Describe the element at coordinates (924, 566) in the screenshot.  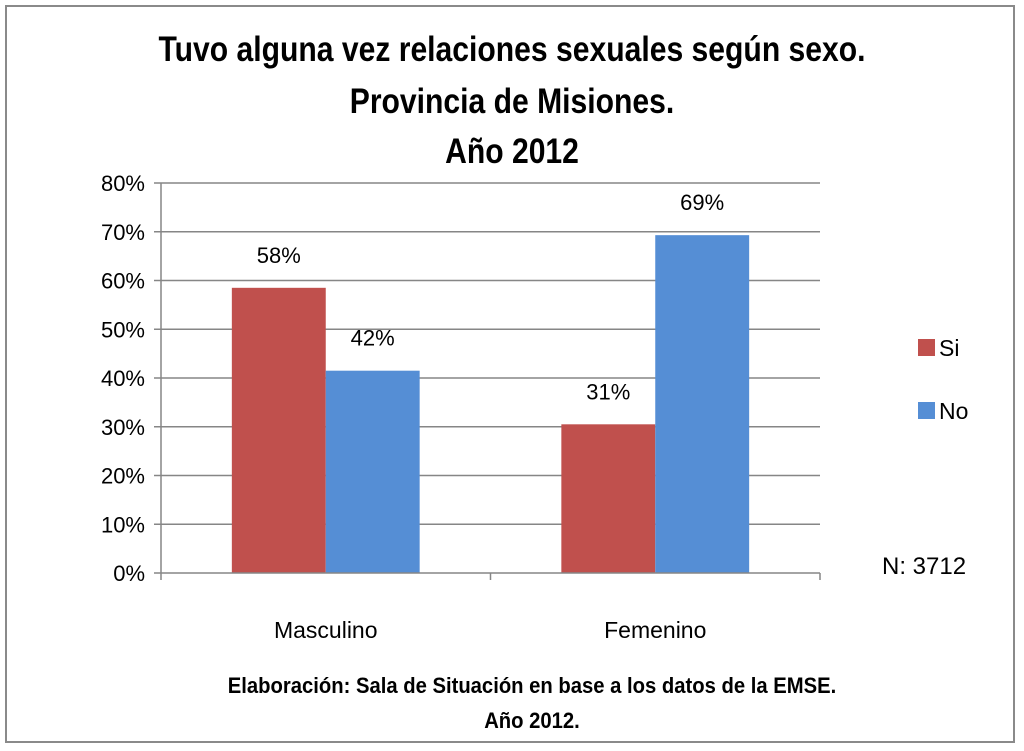
I see `sample-size-note: N: 3712` at that location.